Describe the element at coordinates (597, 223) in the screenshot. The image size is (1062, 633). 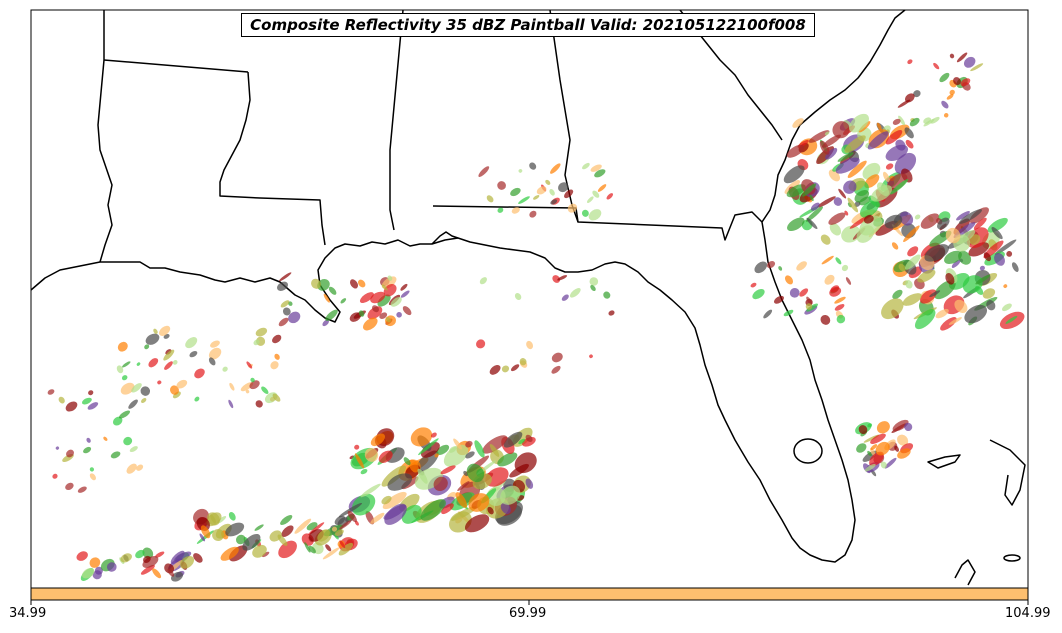
I see `al-fl-border` at that location.